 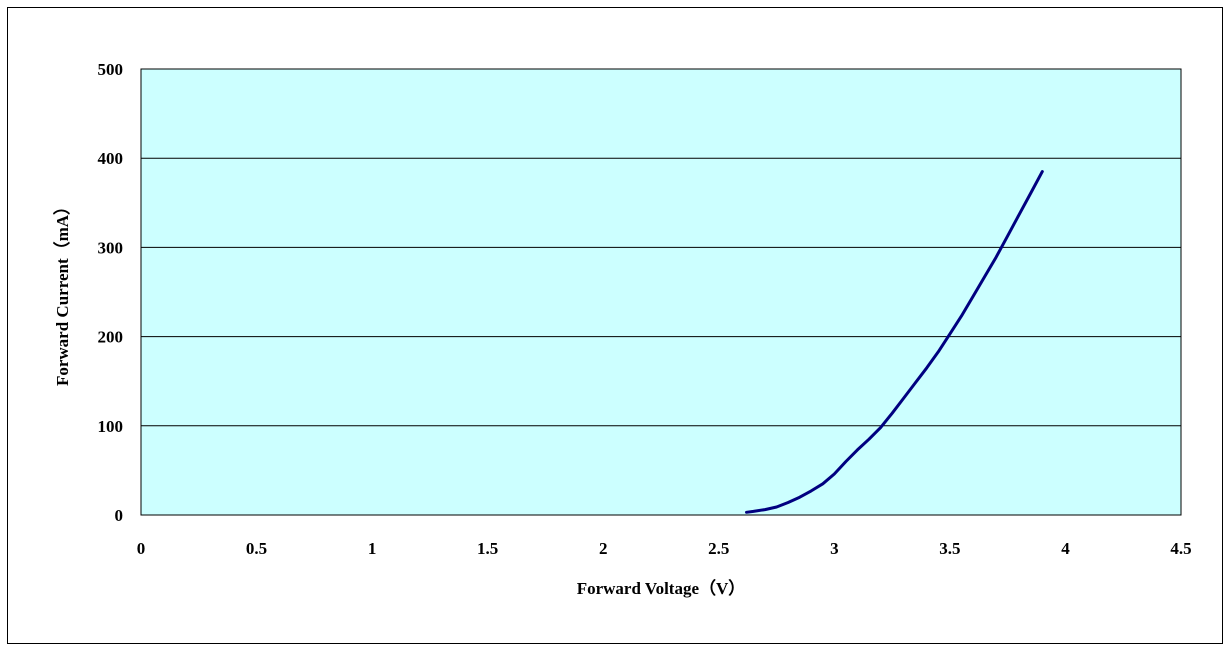 What do you see at coordinates (372, 548) in the screenshot?
I see `x-tick-label: 1` at bounding box center [372, 548].